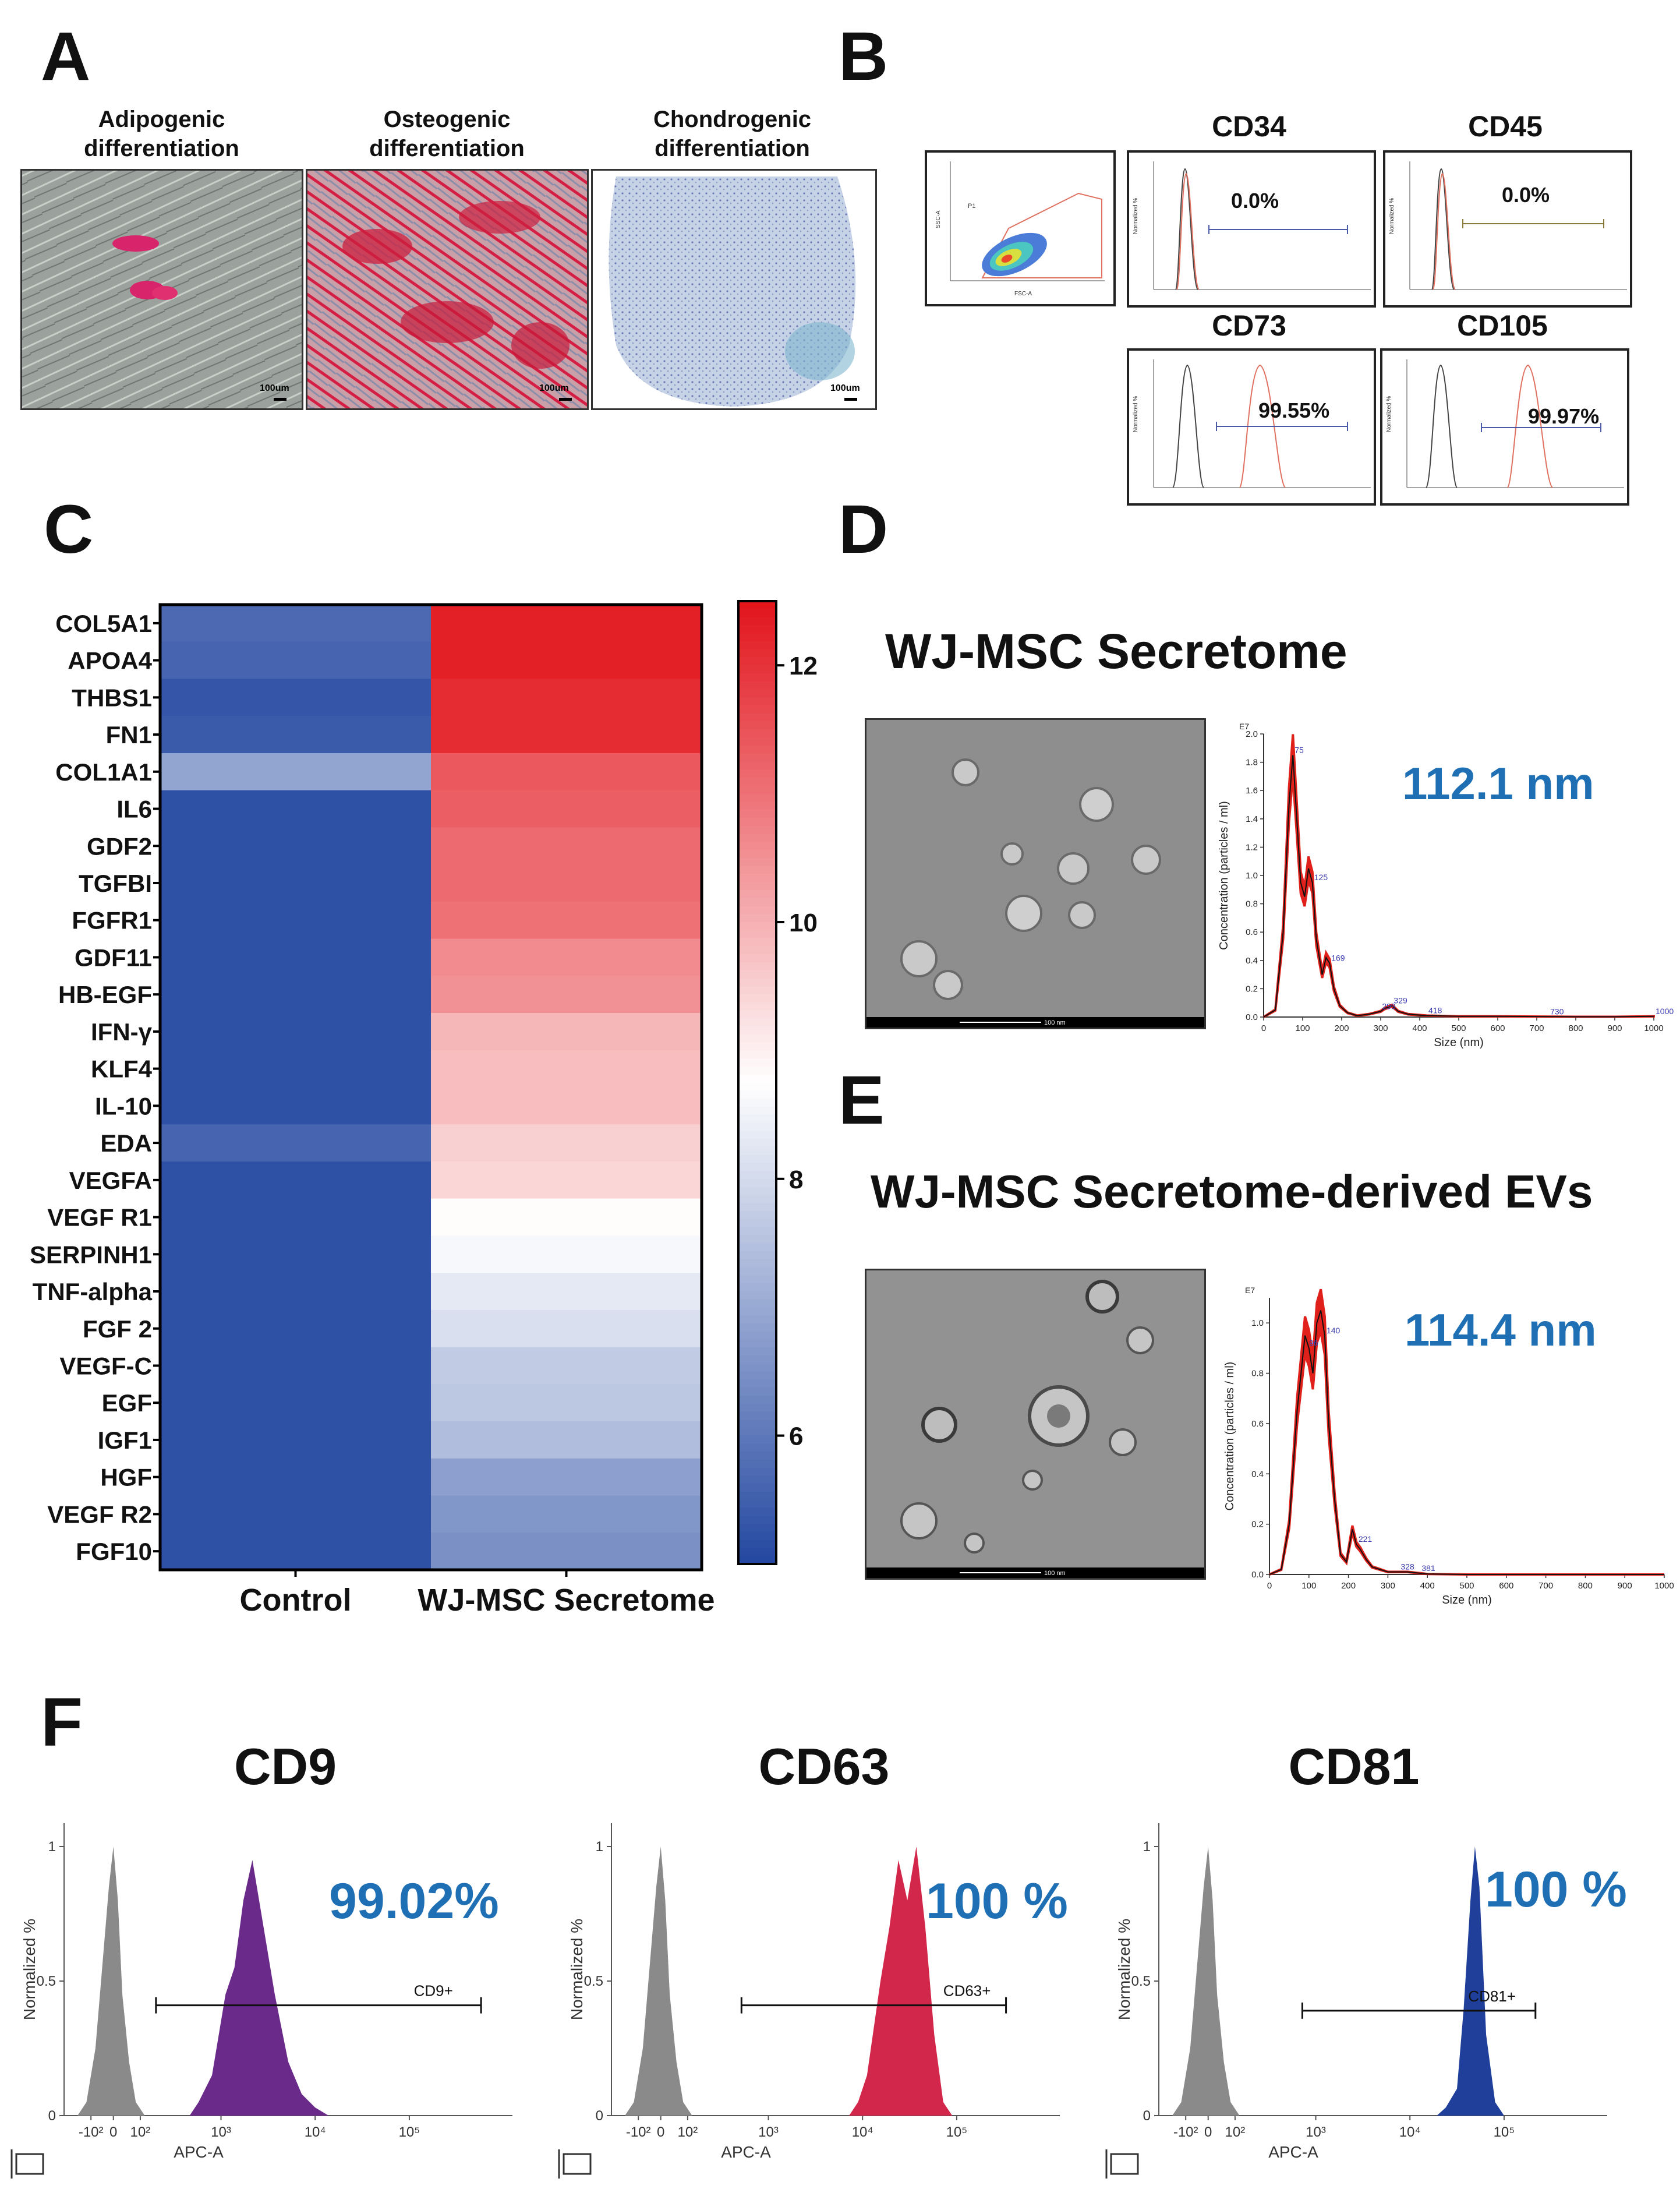 This screenshot has width=1680, height=2196. I want to click on evs-nta-y-tick-label: 0.2, so click(1257, 1525).